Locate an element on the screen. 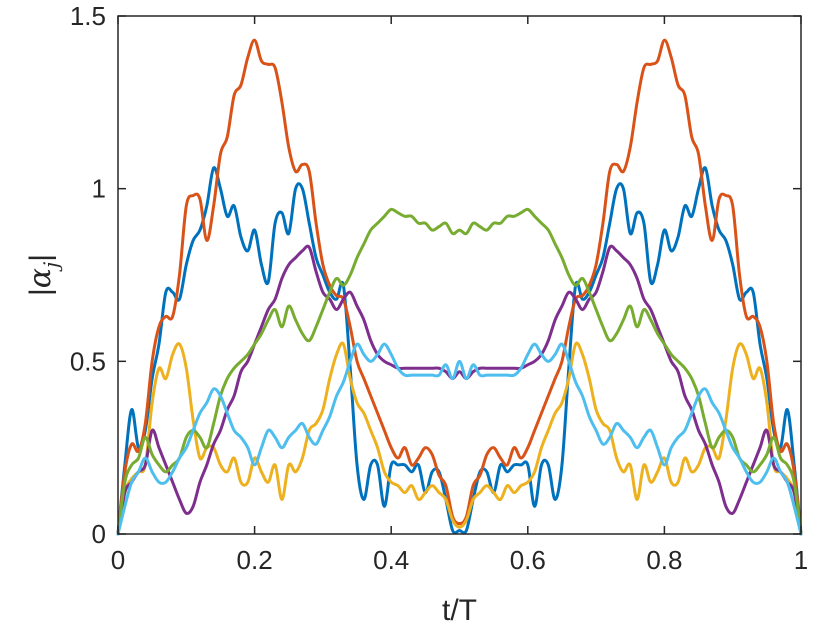 This screenshot has height=632, width=831. y-axis-label-bar-right: | is located at coordinates (40, 258).